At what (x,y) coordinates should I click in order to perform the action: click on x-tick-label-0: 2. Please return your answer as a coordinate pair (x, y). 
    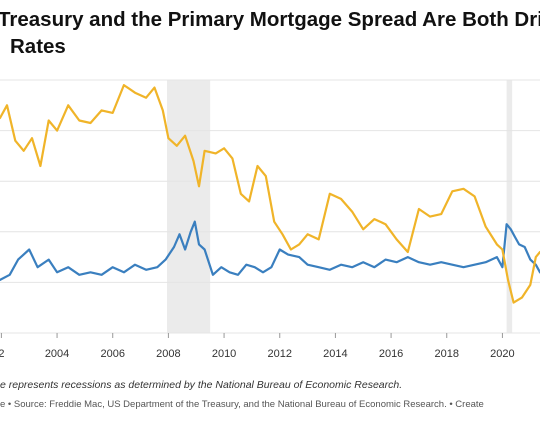
    Looking at the image, I should click on (2, 354).